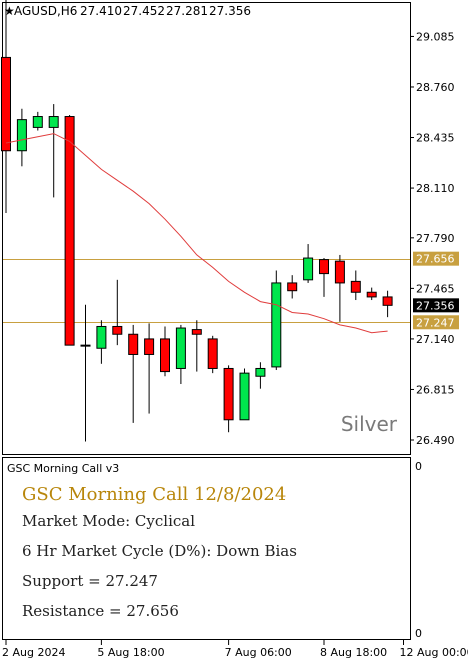 The width and height of the screenshot is (468, 662). What do you see at coordinates (435, 238) in the screenshot?
I see `y-tick-label: 27.790` at bounding box center [435, 238].